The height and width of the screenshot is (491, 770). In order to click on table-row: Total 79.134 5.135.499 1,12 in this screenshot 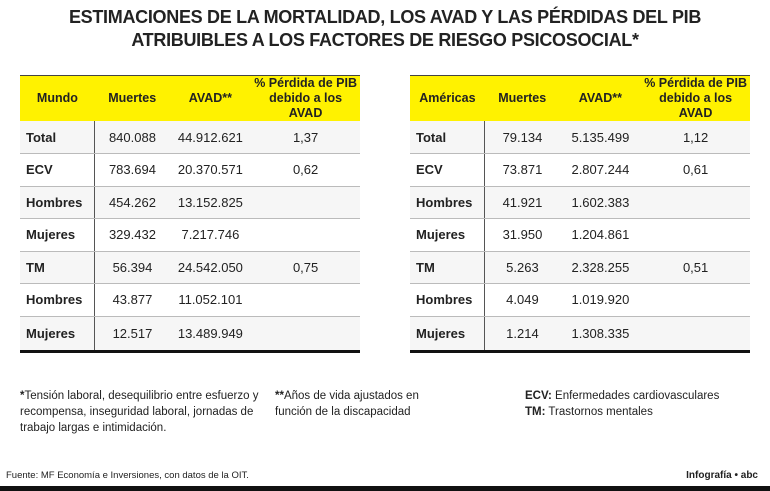, I will do `click(580, 137)`.